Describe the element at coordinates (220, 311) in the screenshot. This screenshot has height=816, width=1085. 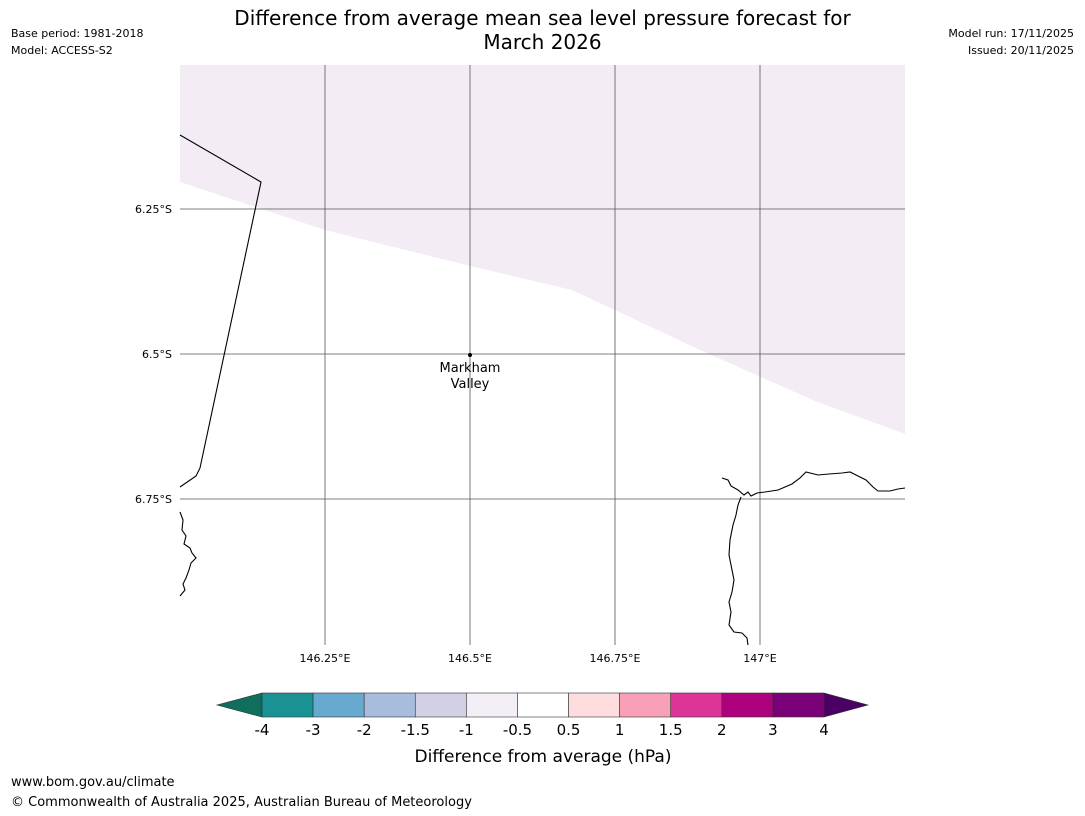
I see `provincial-boundary` at that location.